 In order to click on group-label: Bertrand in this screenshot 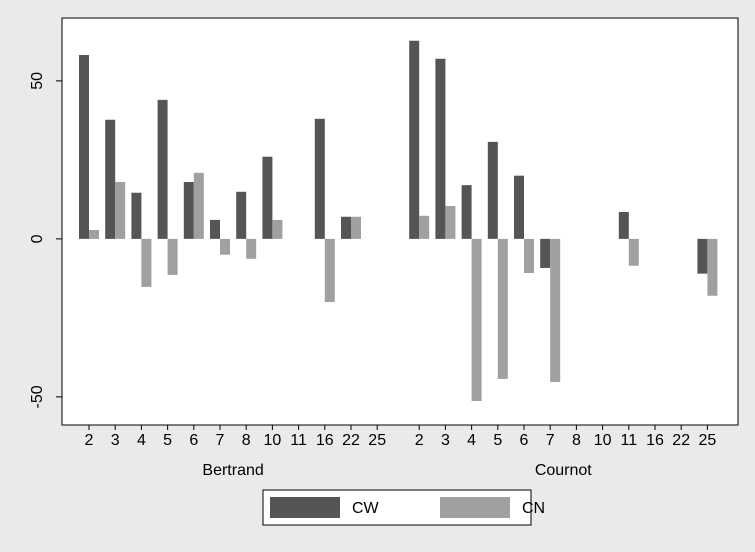, I will do `click(232, 470)`.